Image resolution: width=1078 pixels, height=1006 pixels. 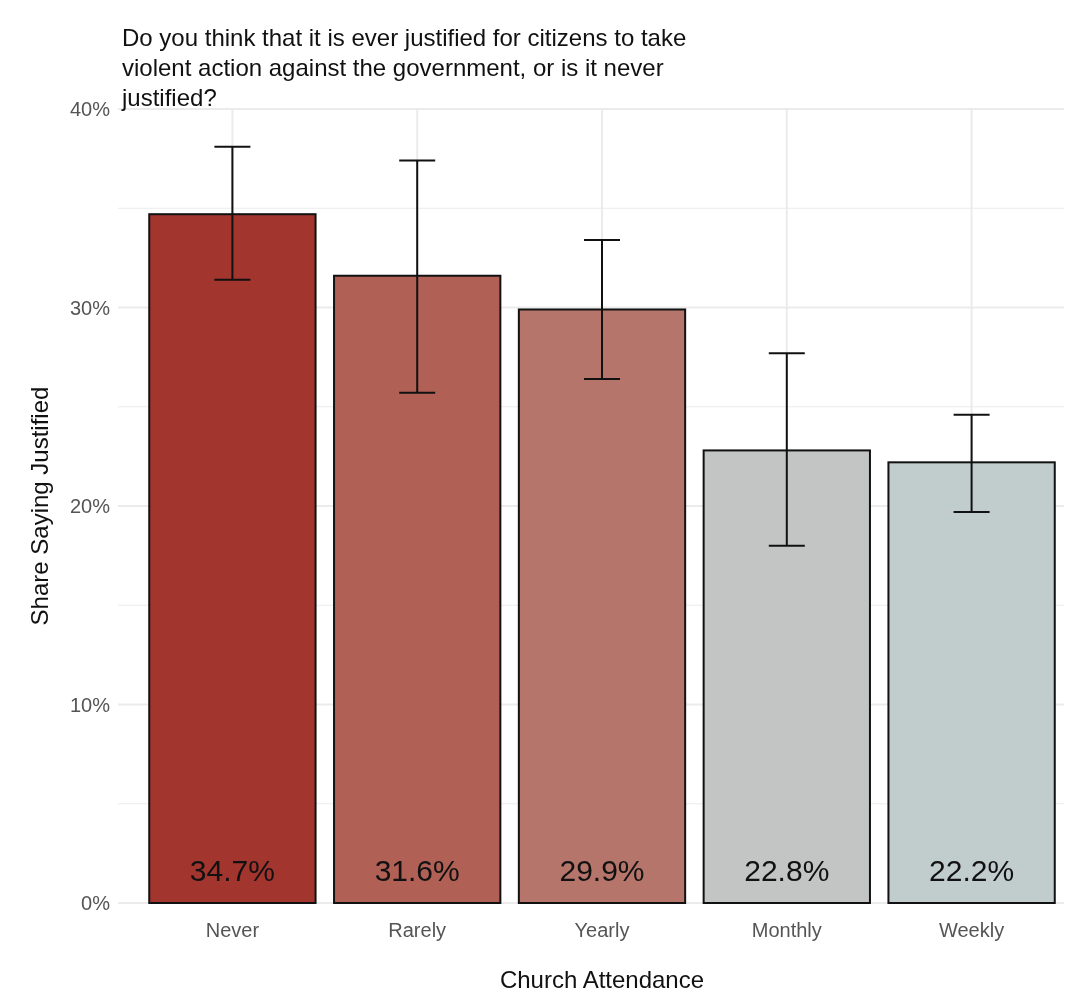 What do you see at coordinates (602, 979) in the screenshot?
I see `x-axis-title: Church Attendance` at bounding box center [602, 979].